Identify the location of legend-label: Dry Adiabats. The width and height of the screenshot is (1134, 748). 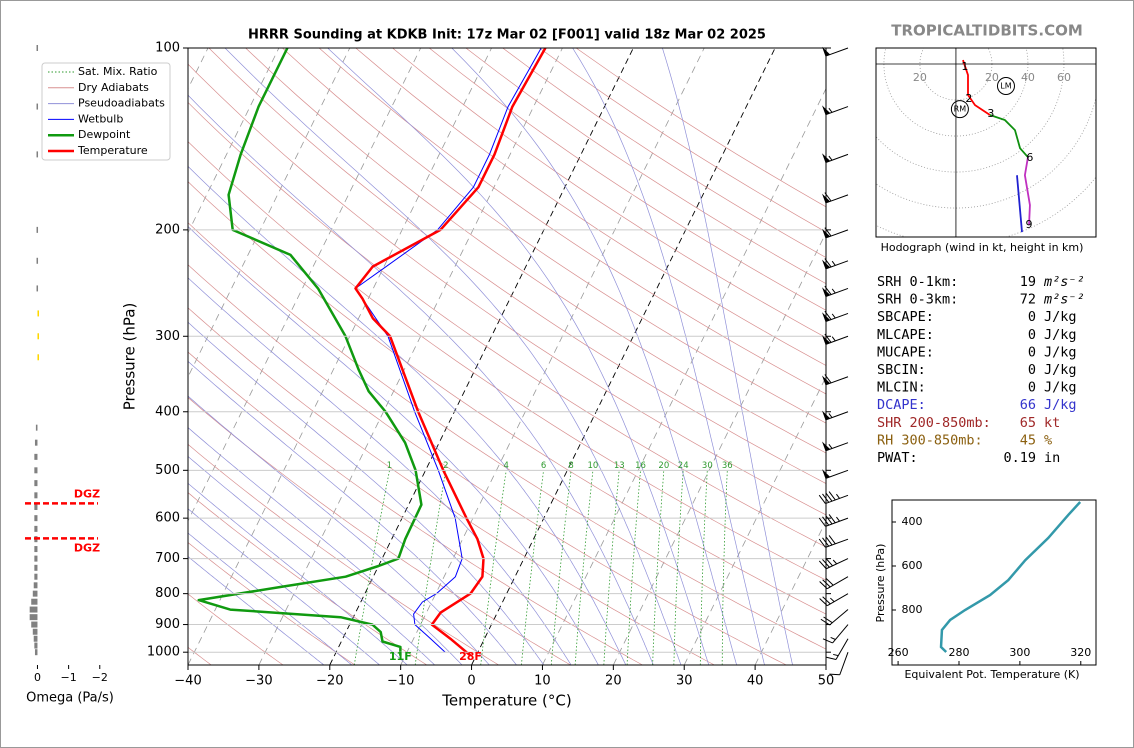
(113, 87).